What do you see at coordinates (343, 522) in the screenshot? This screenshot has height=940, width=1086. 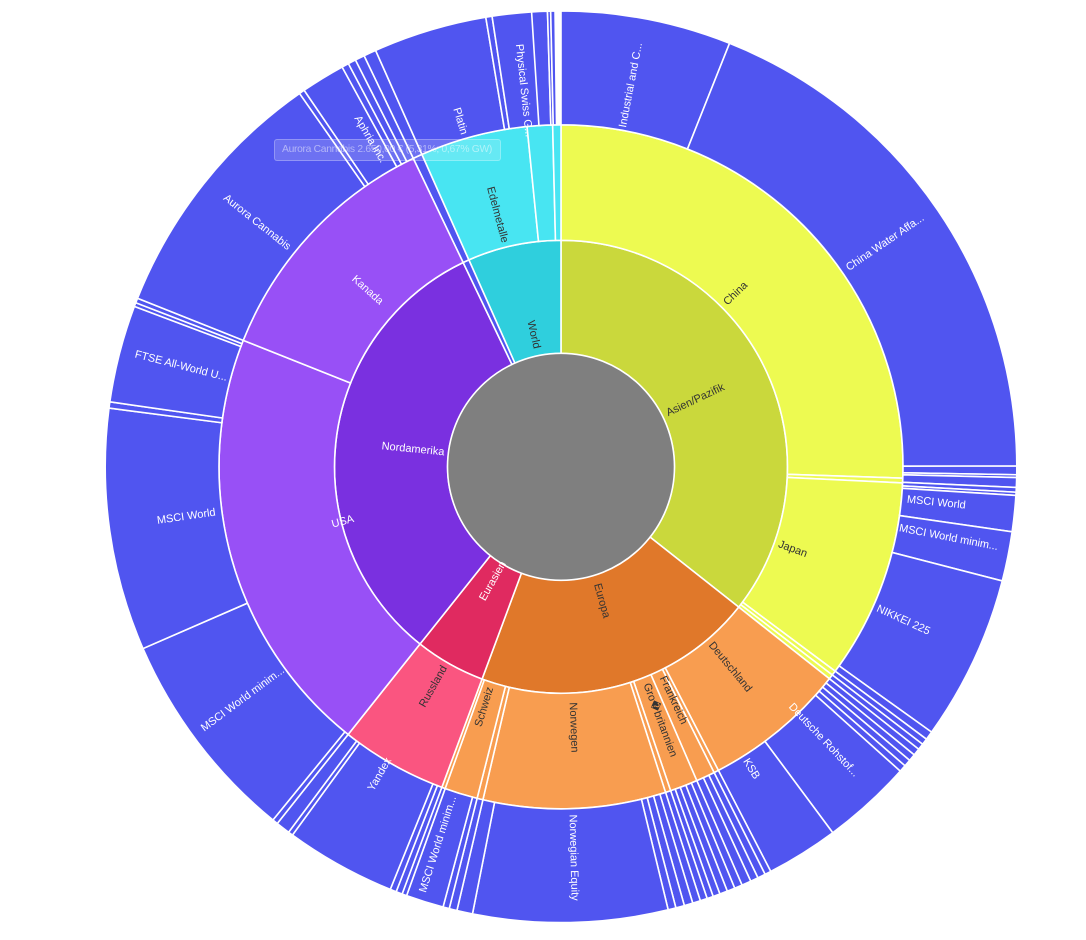 I see `svg-text: USA` at bounding box center [343, 522].